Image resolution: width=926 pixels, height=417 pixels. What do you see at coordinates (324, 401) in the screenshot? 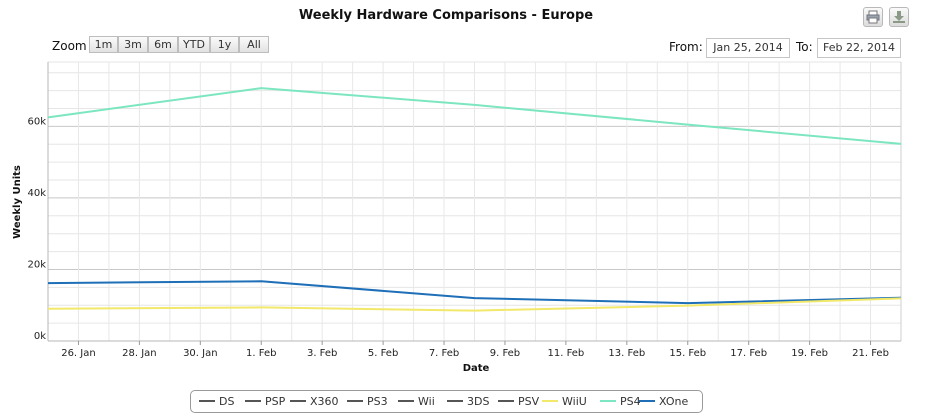
I see `legend-label: X360` at bounding box center [324, 401].